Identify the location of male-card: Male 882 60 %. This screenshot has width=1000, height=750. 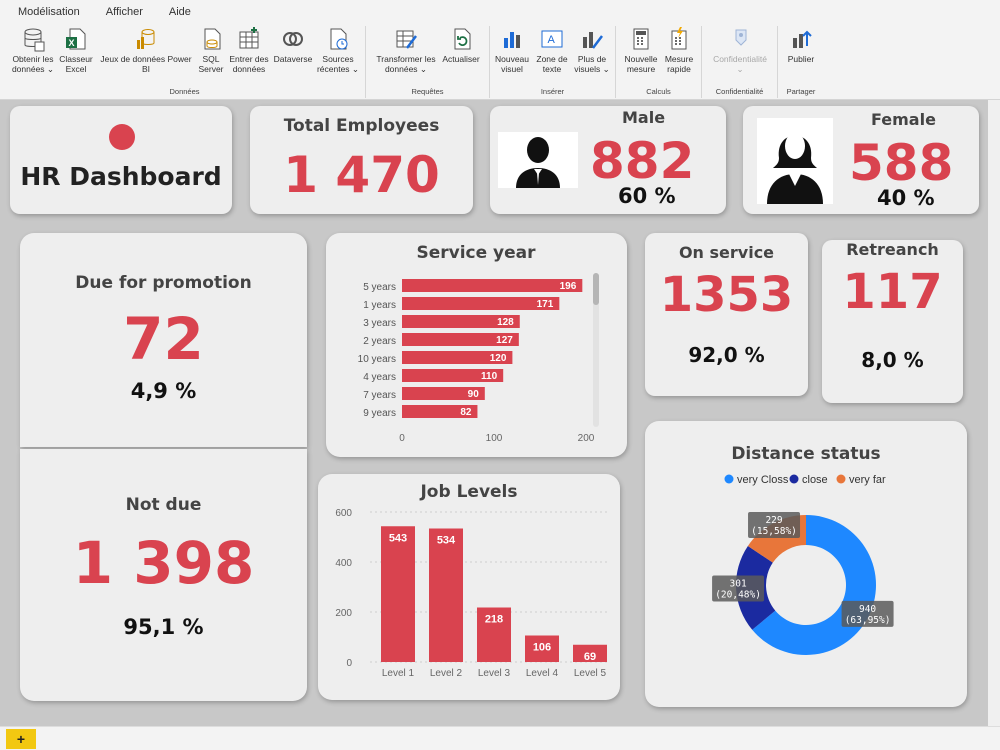
(608, 160).